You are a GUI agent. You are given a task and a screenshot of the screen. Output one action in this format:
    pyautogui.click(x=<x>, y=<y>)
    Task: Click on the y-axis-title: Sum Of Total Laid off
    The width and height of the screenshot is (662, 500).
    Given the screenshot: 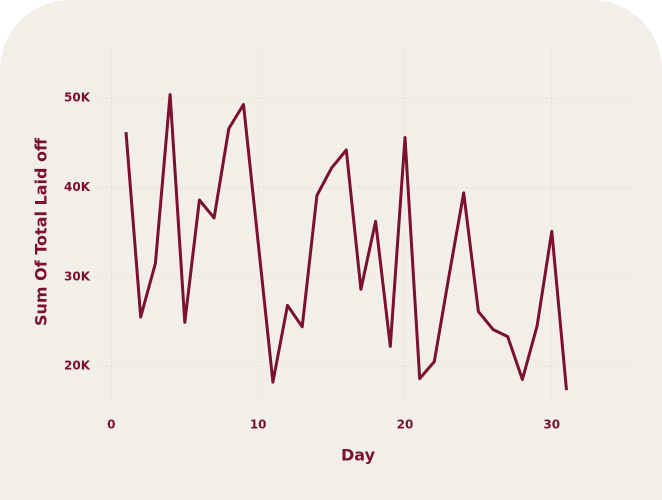 What is the action you would take?
    pyautogui.click(x=41, y=231)
    